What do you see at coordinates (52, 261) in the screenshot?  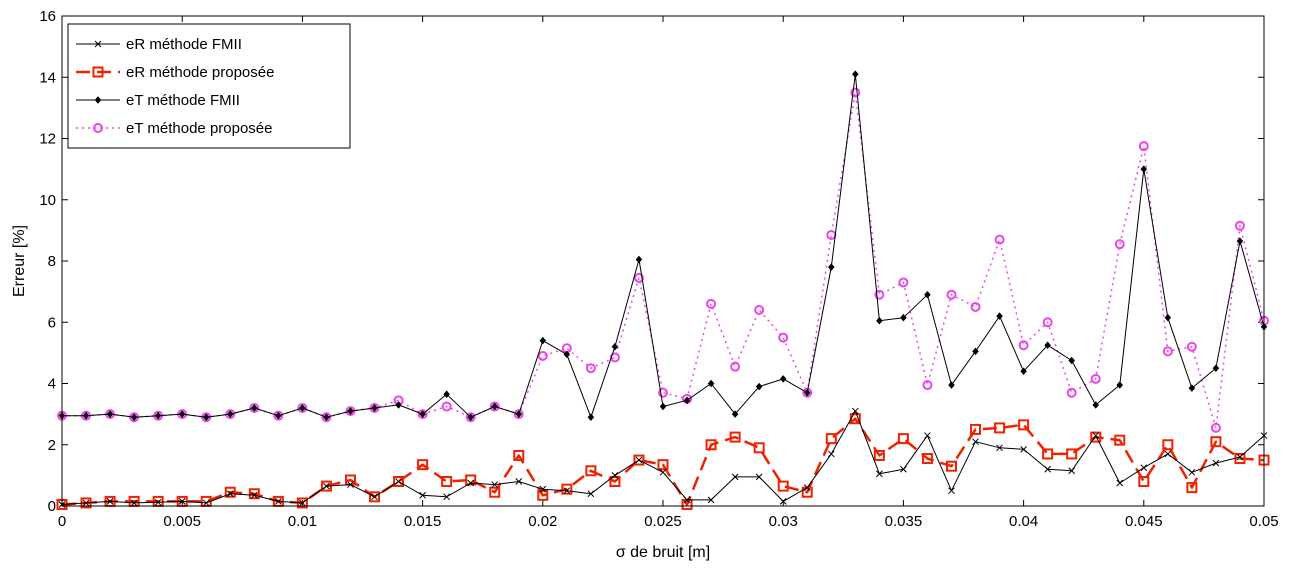 I see `y-tick-label: 8` at bounding box center [52, 261].